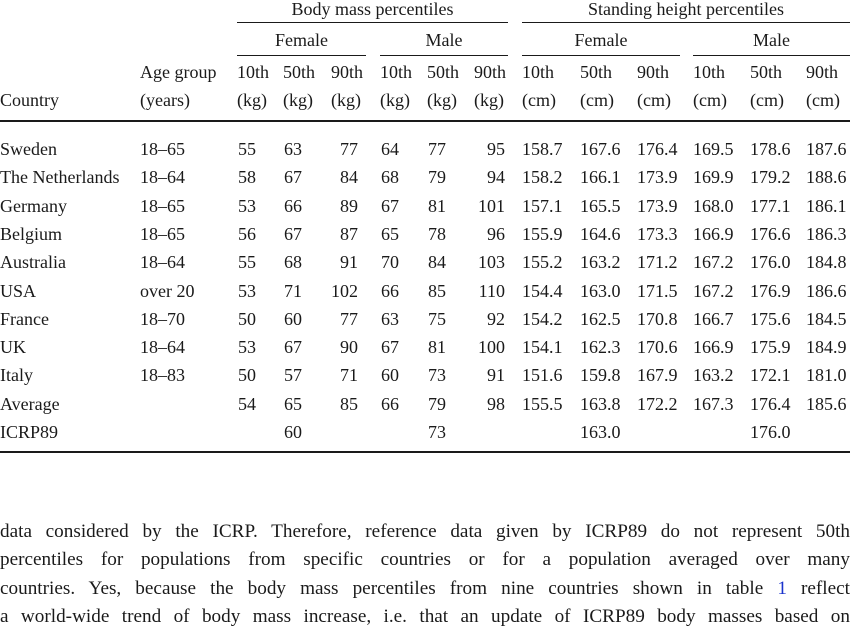 This screenshot has height=632, width=850. Describe the element at coordinates (349, 177) in the screenshot. I see `table-cell: 84` at that location.